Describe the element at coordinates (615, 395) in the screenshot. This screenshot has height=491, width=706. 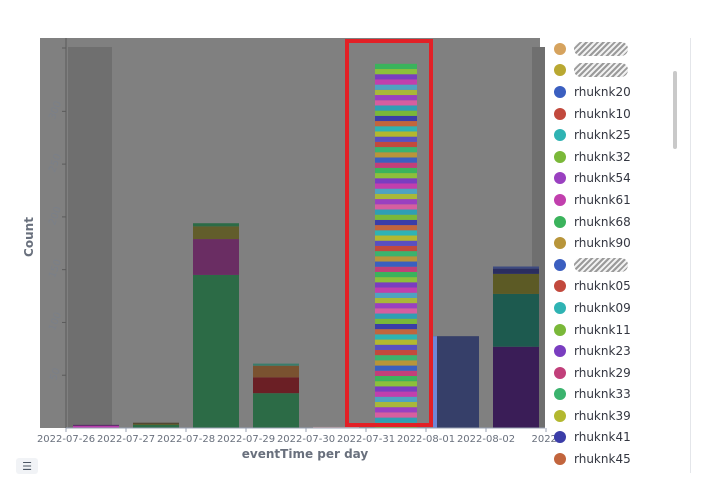
I see `legend-item: rhuknk33` at that location.